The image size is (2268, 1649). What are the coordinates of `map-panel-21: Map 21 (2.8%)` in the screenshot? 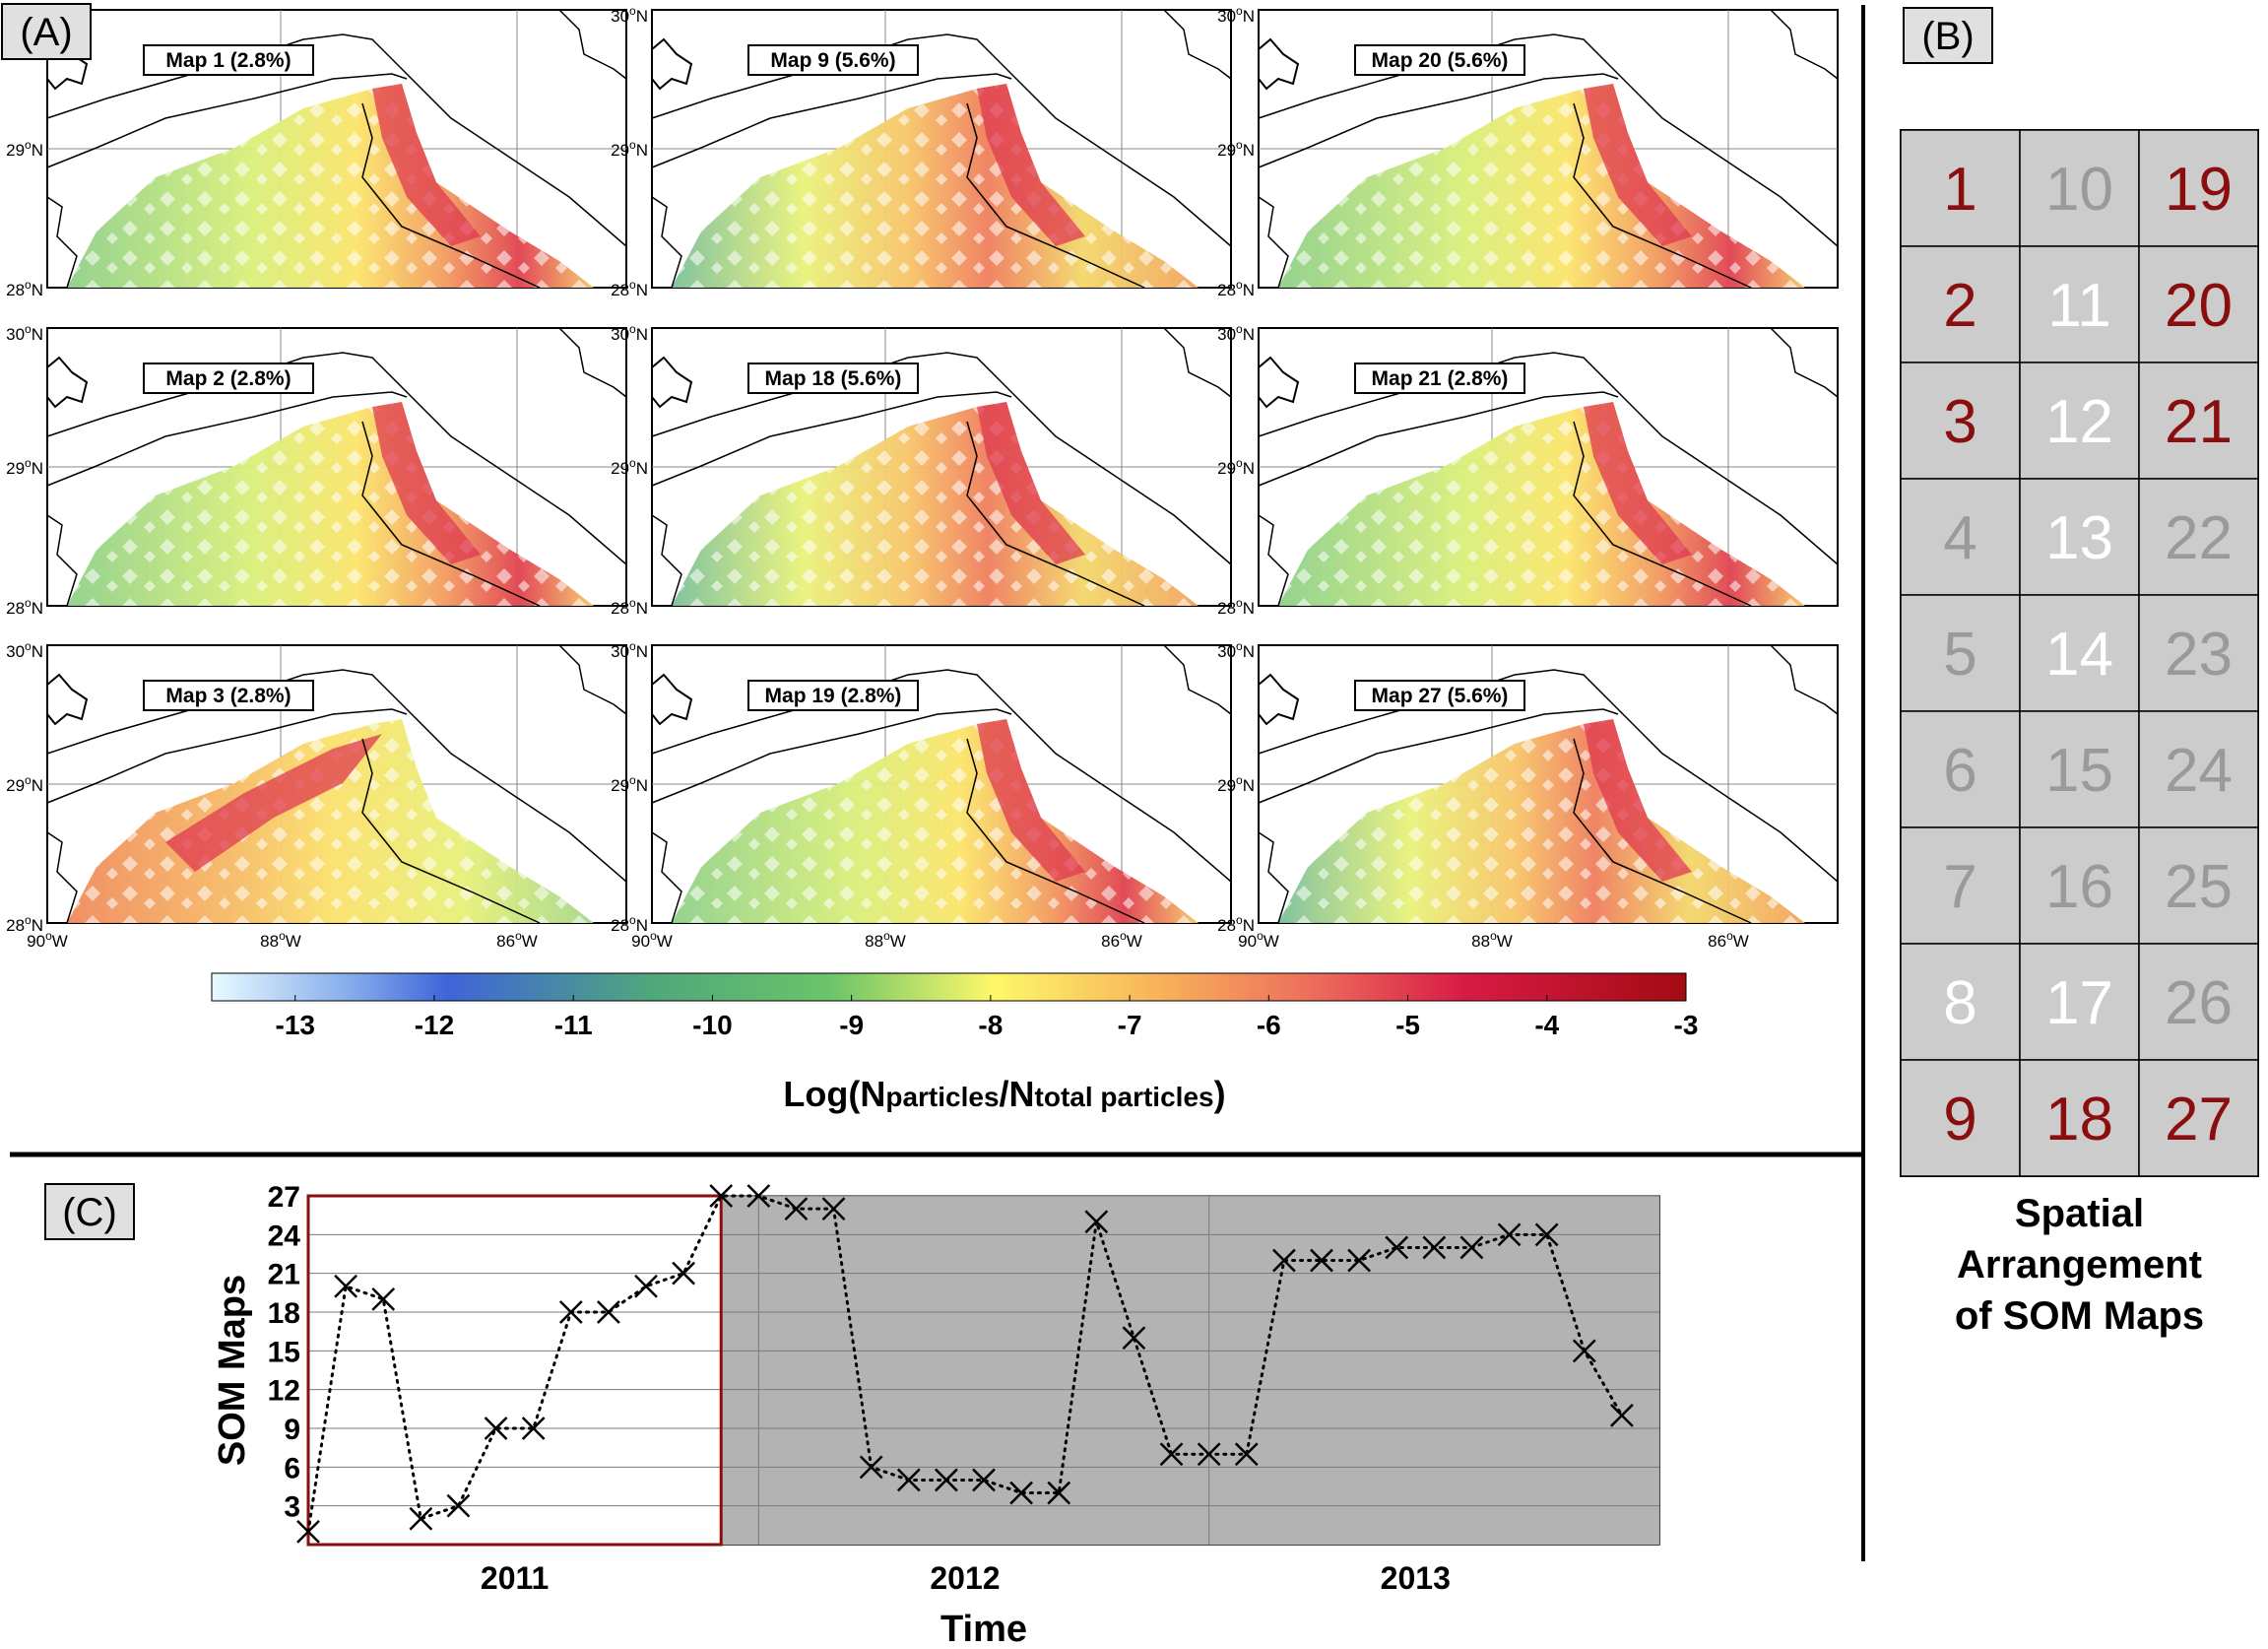 It's located at (1549, 467).